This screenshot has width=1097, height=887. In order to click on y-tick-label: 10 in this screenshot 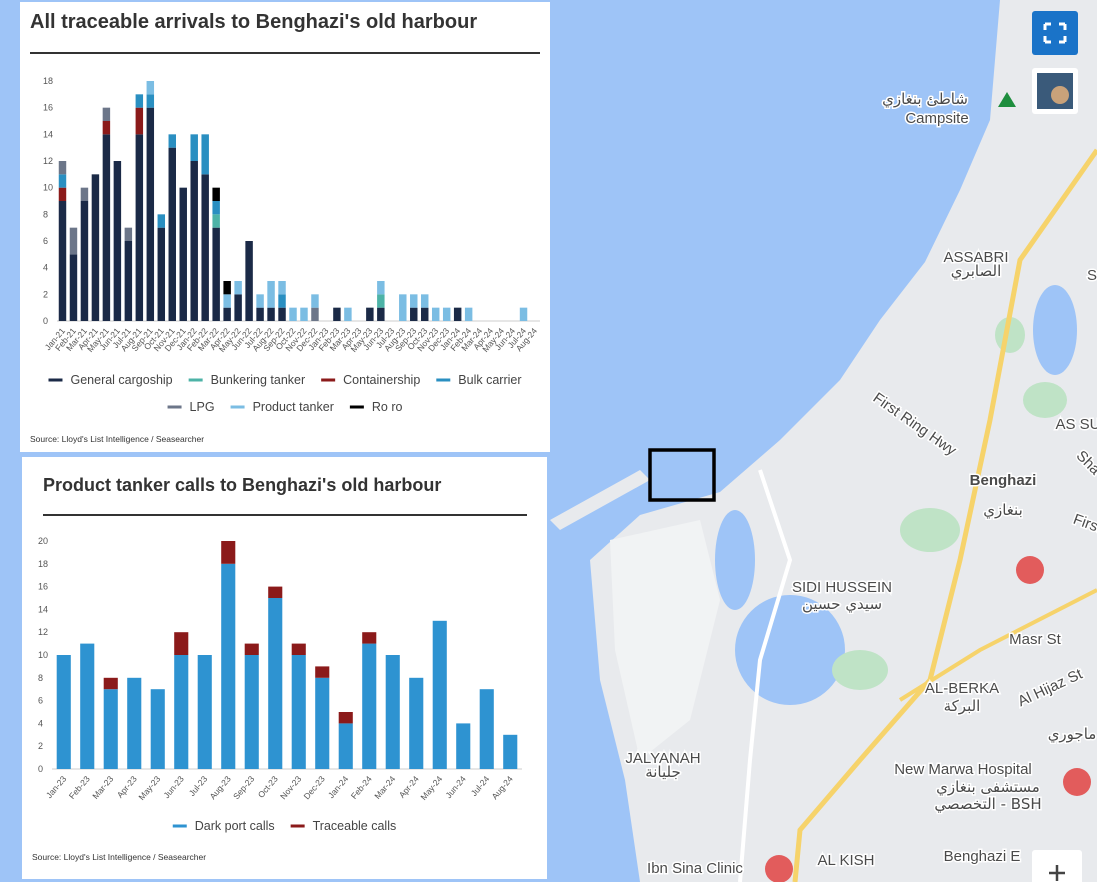, I will do `click(48, 188)`.